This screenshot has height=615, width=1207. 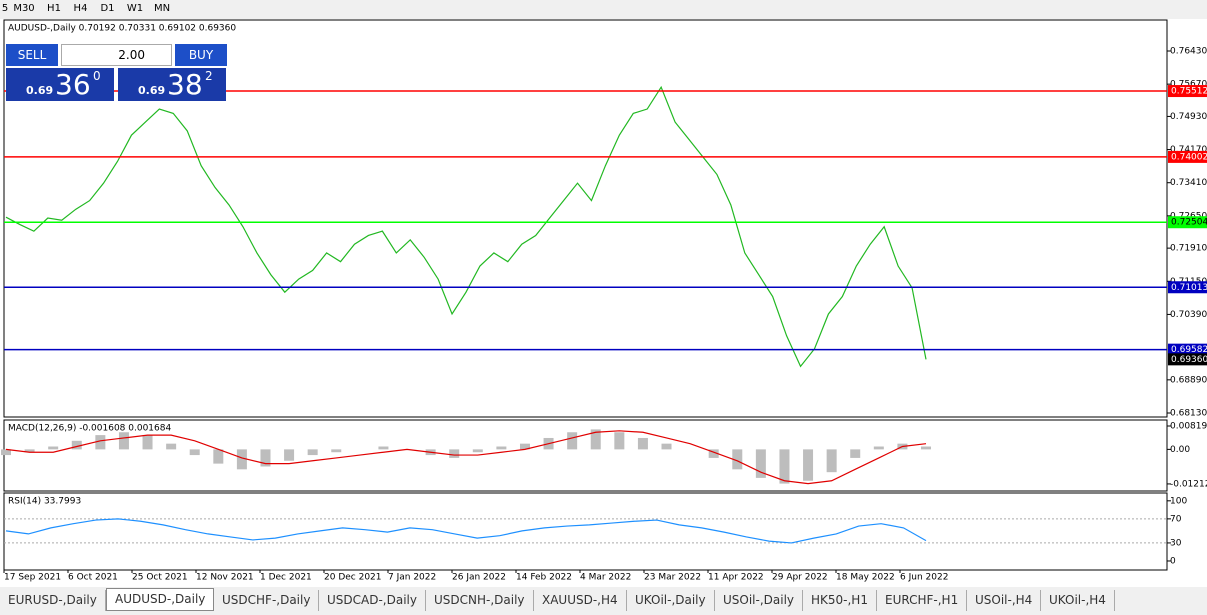 What do you see at coordinates (865, 578) in the screenshot?
I see `x-tick-label: 18 May 2022` at bounding box center [865, 578].